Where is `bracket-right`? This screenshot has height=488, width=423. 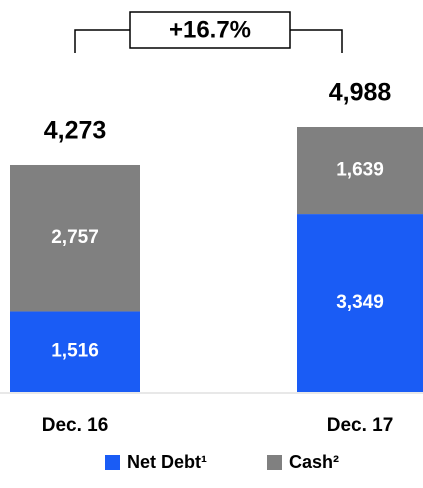
bracket-right is located at coordinates (316, 41).